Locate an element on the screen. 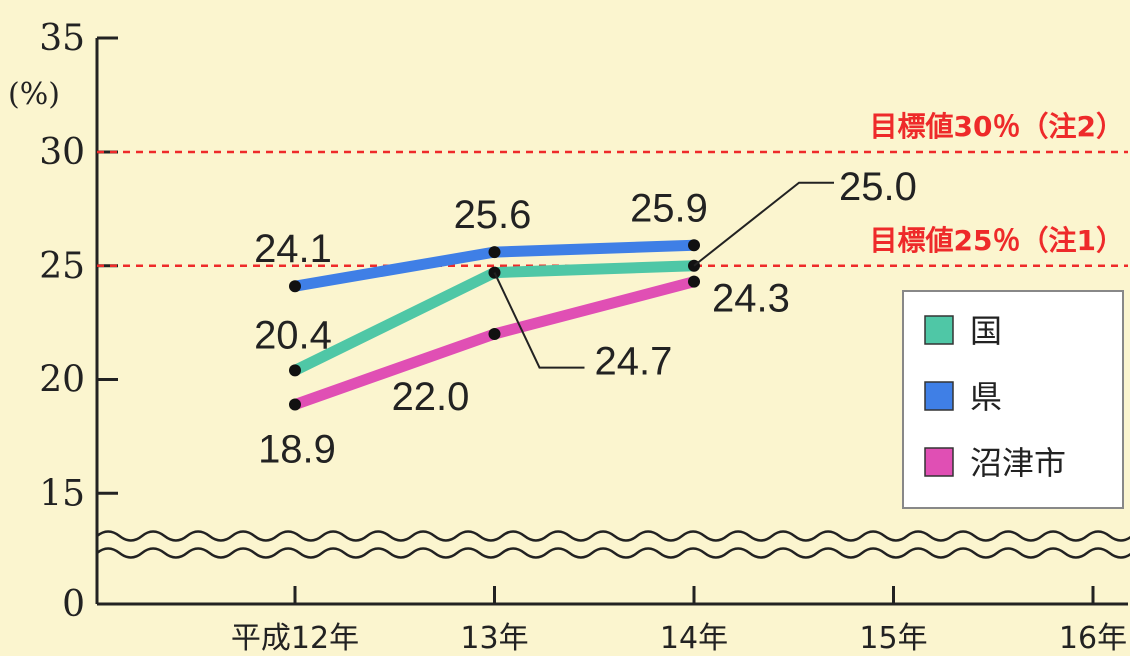 This screenshot has height=656, width=1130. data-label: 20.4 is located at coordinates (293, 335).